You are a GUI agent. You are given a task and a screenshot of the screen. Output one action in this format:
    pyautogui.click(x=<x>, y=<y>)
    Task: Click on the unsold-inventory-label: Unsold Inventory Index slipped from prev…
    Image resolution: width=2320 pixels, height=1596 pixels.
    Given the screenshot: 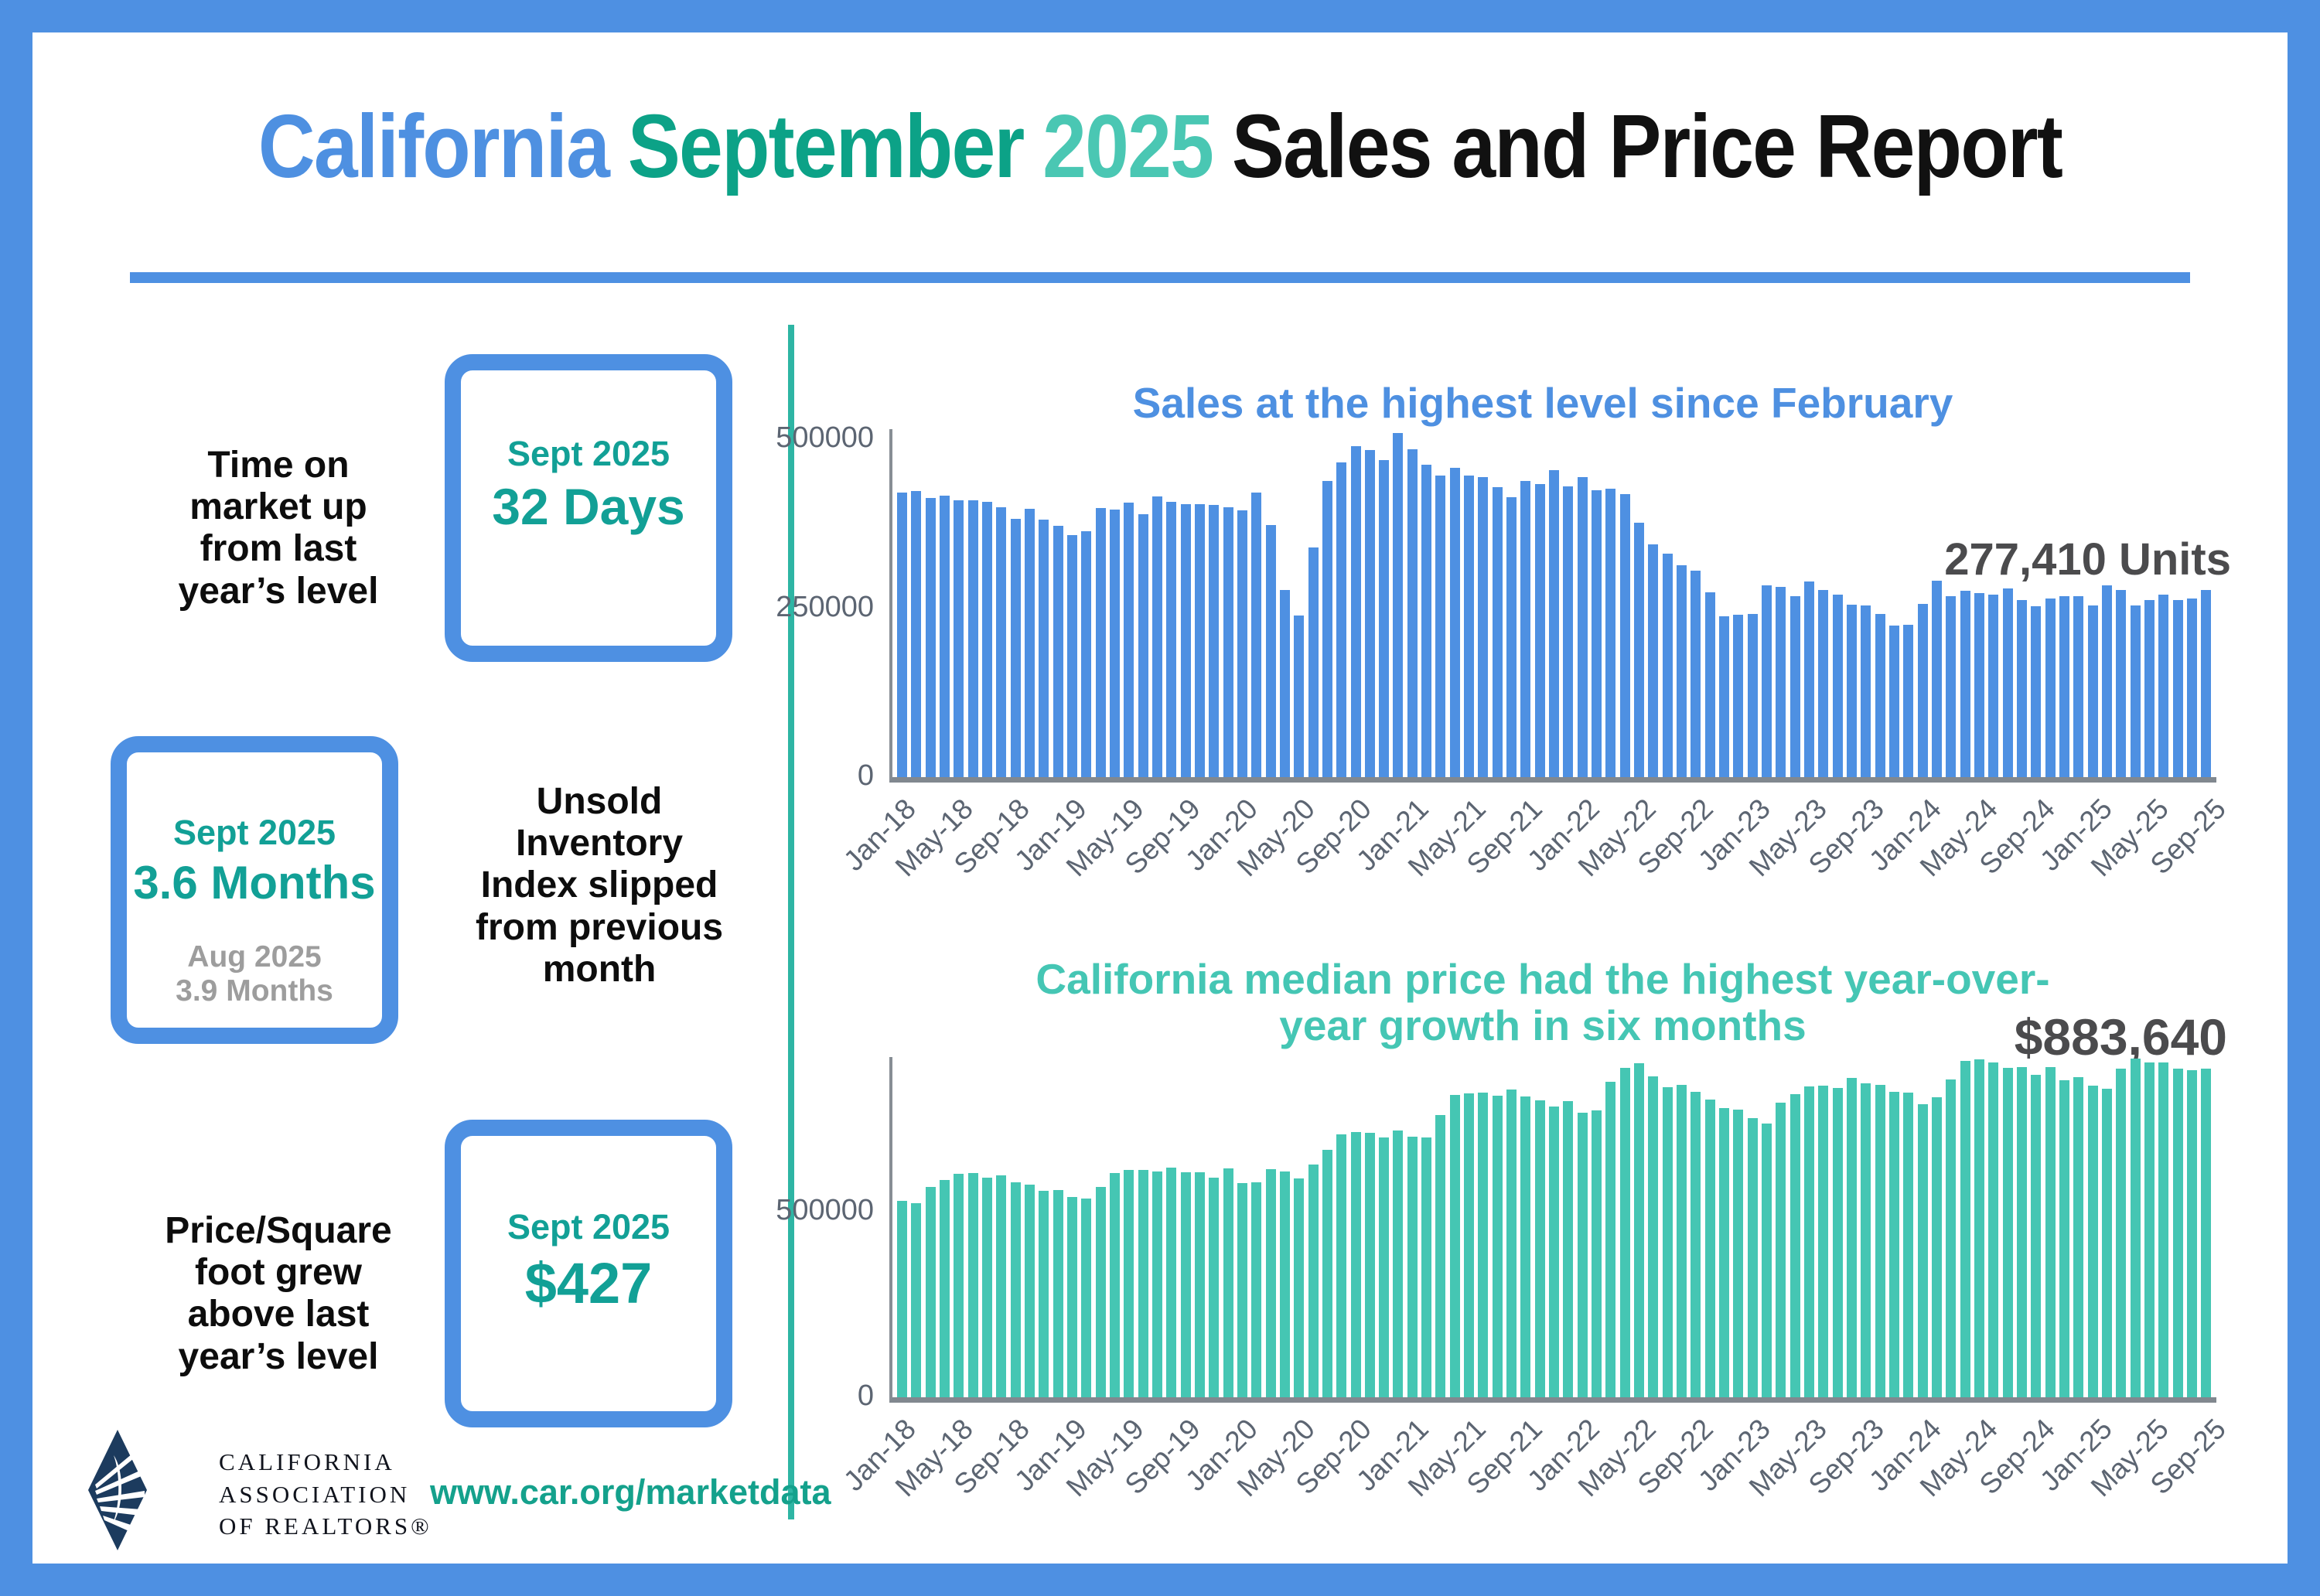 What is the action you would take?
    pyautogui.click(x=599, y=885)
    